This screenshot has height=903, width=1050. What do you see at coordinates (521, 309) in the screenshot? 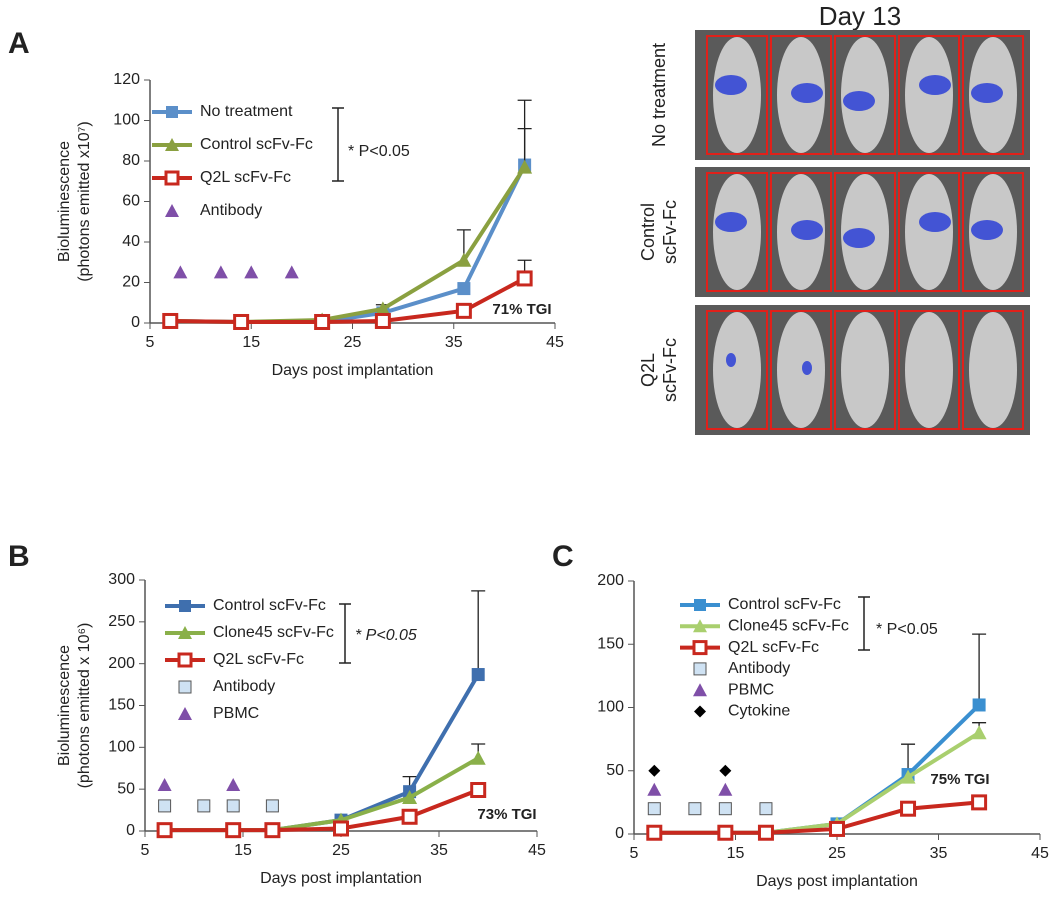
I see `tgi-label: 71% TGI` at bounding box center [521, 309].